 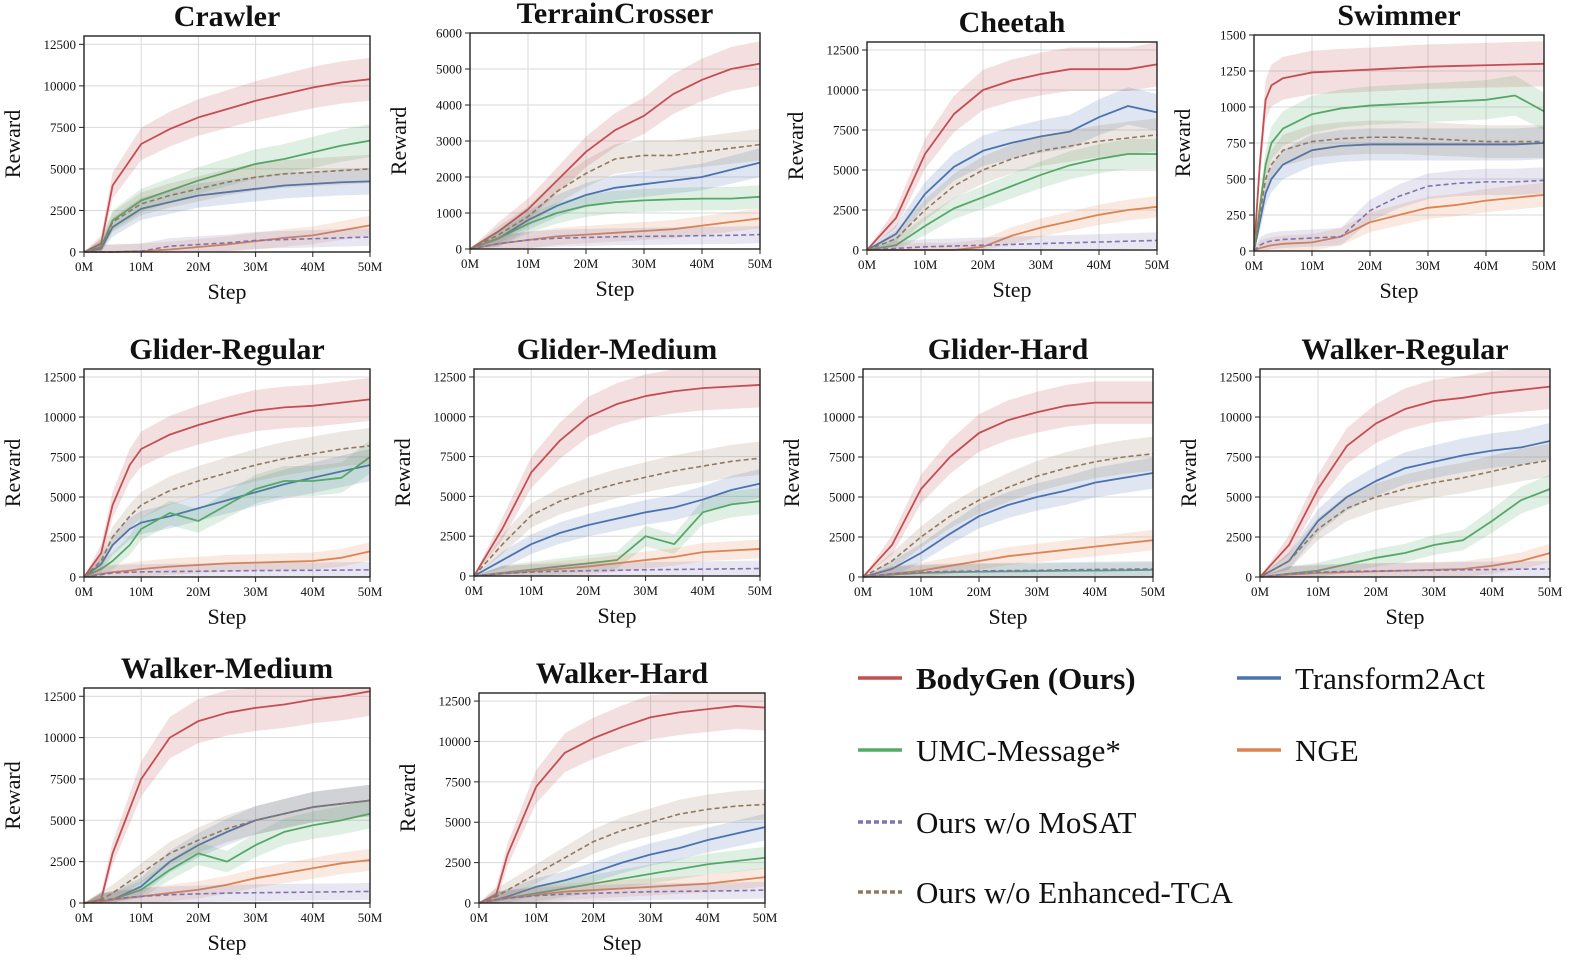 What do you see at coordinates (1008, 349) in the screenshot?
I see `chart-title: Glider-Hard` at bounding box center [1008, 349].